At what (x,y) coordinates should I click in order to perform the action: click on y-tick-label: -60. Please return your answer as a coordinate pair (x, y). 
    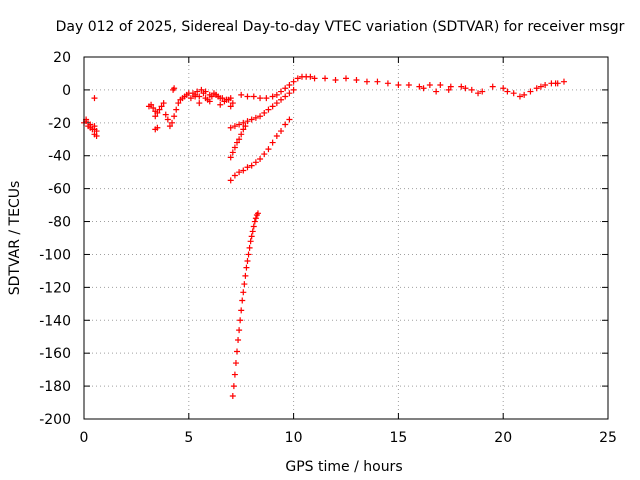
    Looking at the image, I should click on (59, 190).